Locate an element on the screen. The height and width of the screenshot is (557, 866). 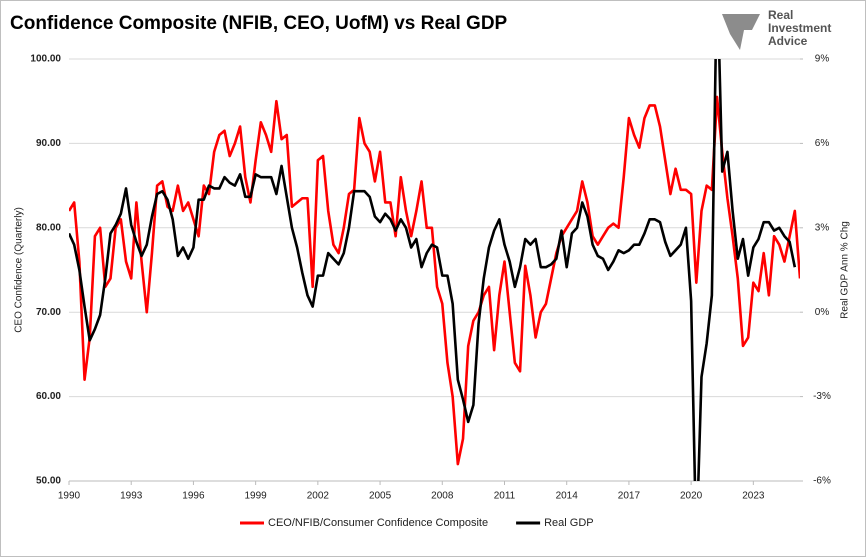
x-tick-label: 1990 is located at coordinates (69, 496).